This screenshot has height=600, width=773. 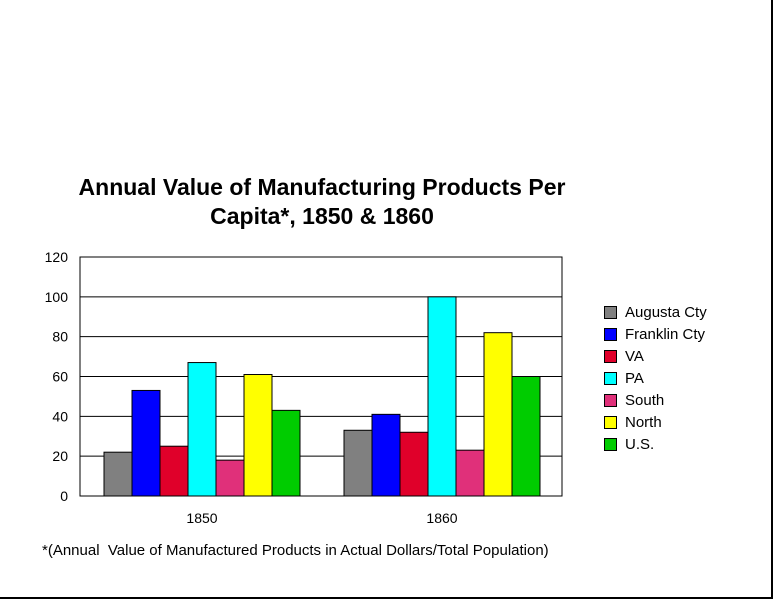 I want to click on legend-label: Augusta Cty, so click(x=666, y=312).